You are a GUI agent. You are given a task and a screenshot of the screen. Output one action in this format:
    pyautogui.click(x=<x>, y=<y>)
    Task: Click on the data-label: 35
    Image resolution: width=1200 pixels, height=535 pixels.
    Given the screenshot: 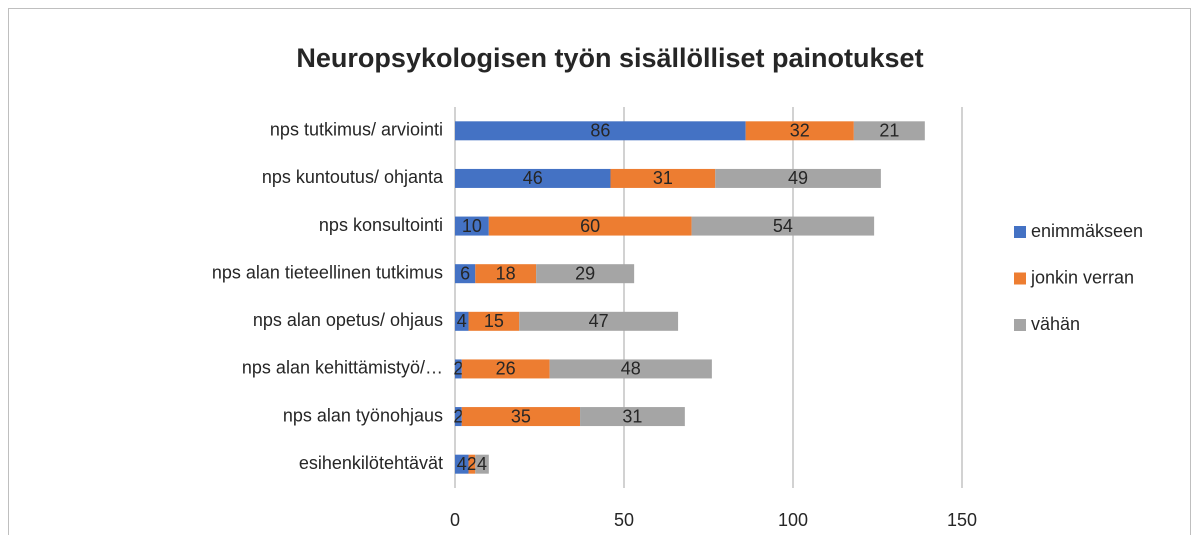 What is the action you would take?
    pyautogui.click(x=521, y=416)
    